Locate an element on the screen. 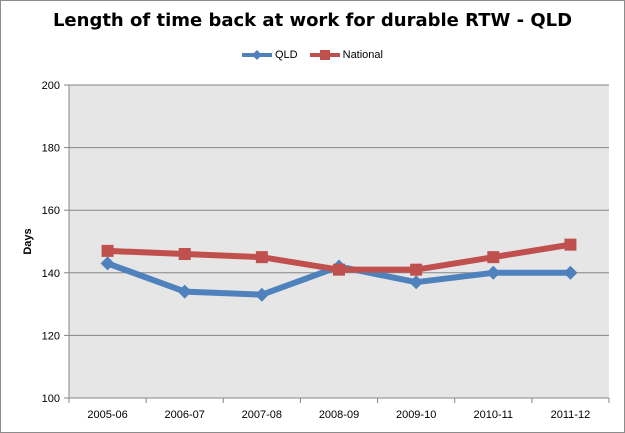 The width and height of the screenshot is (625, 433). y-tick-label-100: 100 is located at coordinates (51, 399).